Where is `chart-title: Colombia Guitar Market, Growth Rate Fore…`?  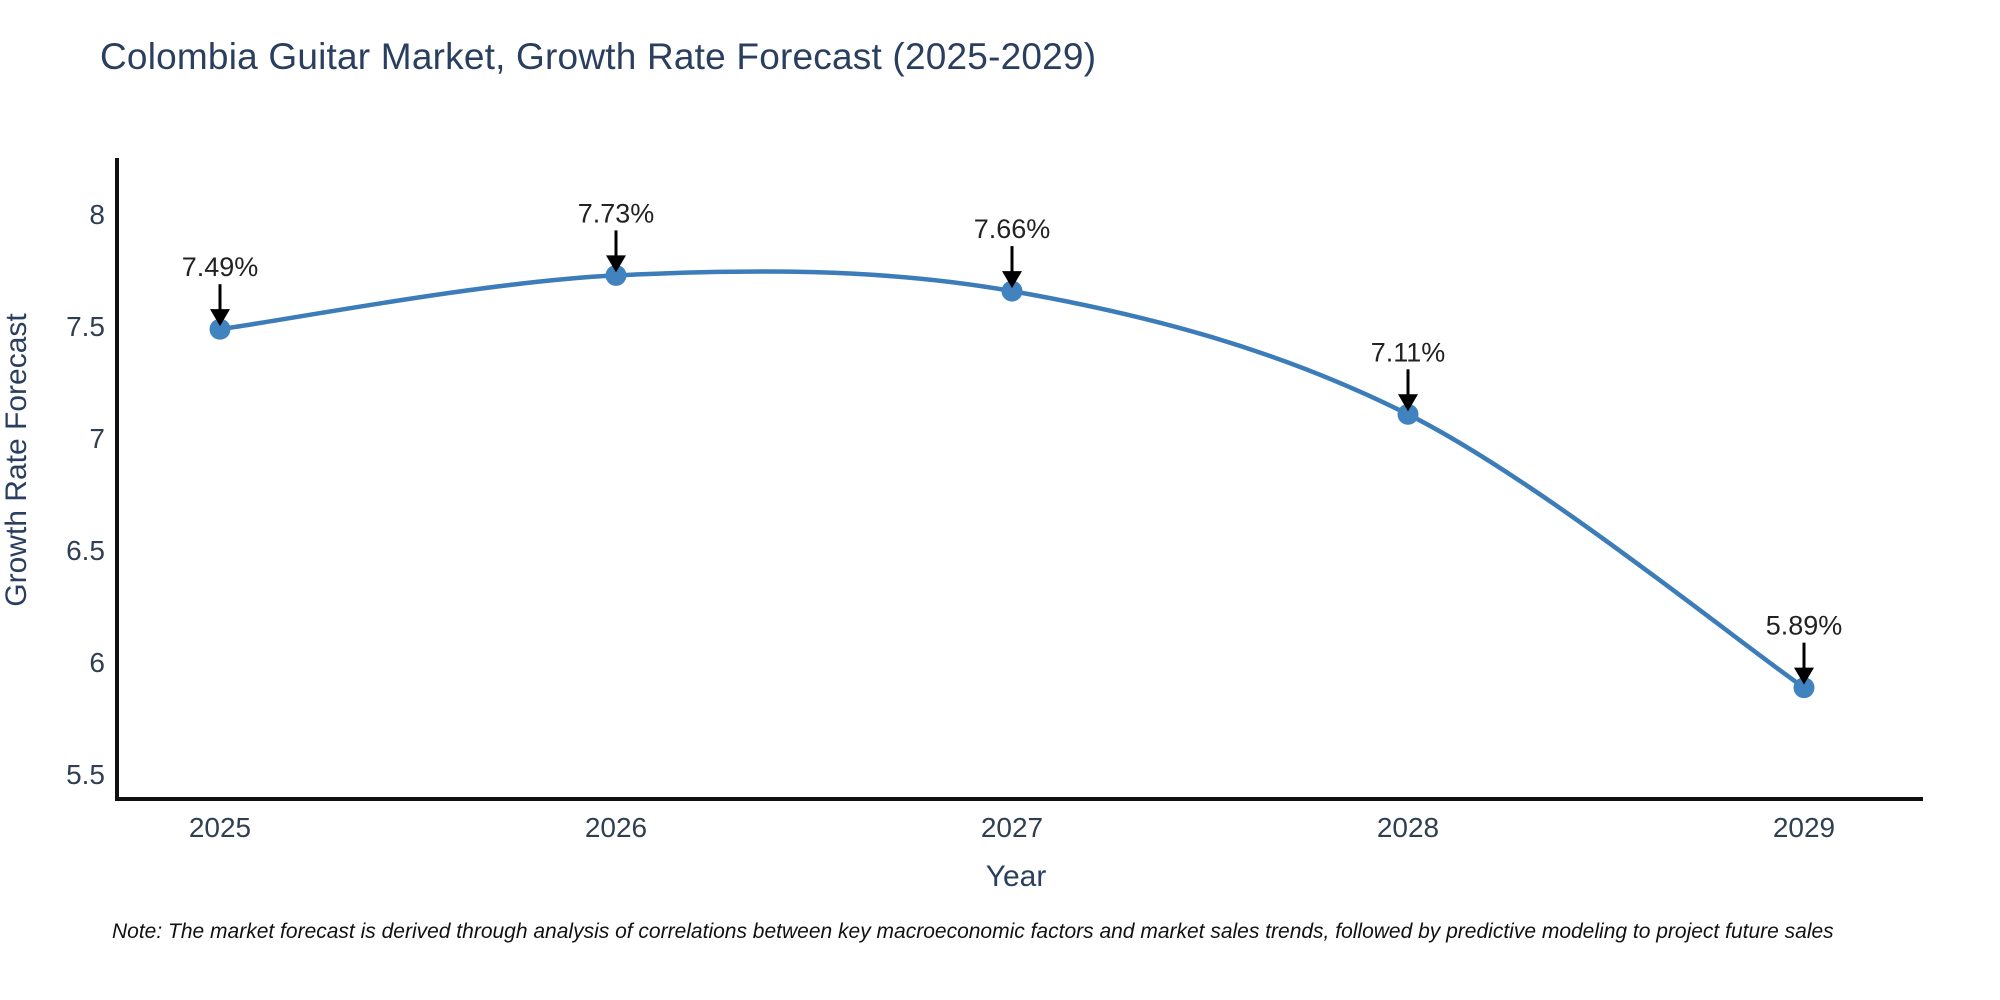
chart-title: Colombia Guitar Market, Growth Rate Fore… is located at coordinates (598, 56).